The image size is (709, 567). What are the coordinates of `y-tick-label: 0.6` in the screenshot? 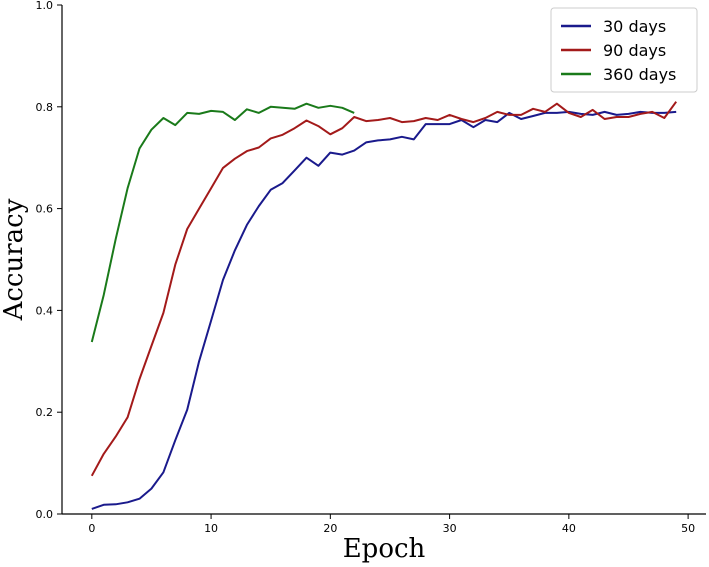 It's located at (45, 209).